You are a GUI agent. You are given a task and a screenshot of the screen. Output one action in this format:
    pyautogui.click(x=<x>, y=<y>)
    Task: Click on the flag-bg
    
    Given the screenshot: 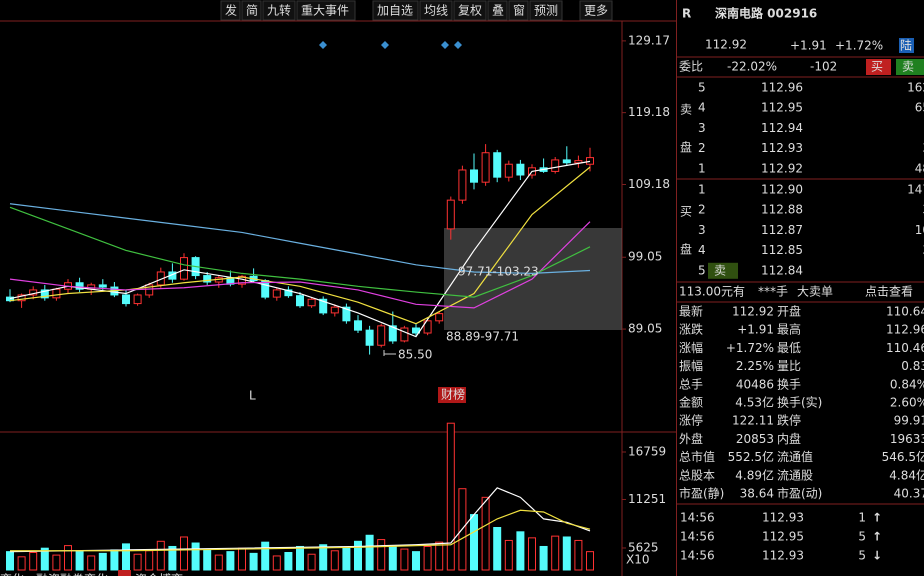 What is the action you would take?
    pyautogui.click(x=723, y=270)
    